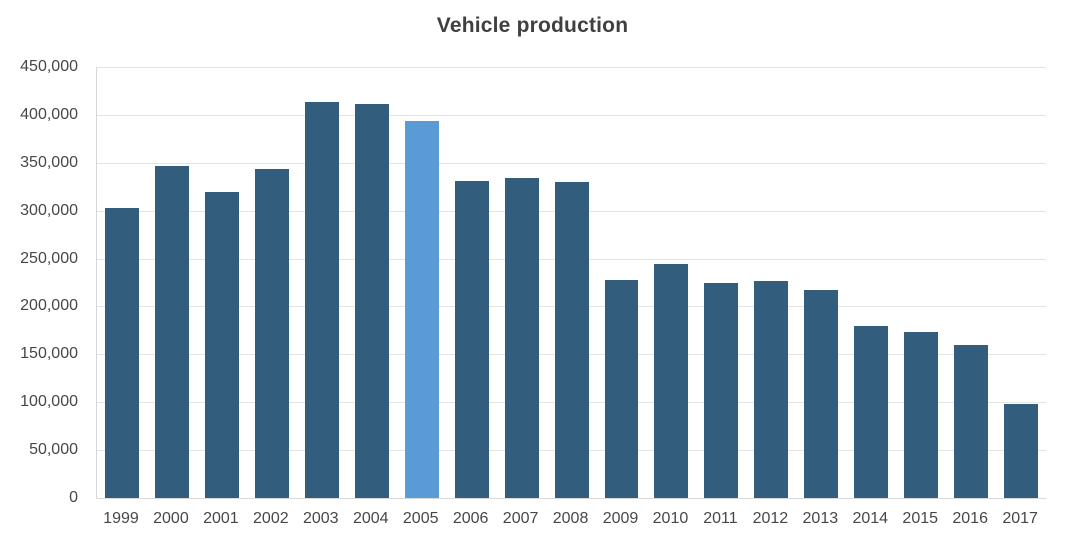 This screenshot has width=1065, height=555. I want to click on bar-slot-2017, so click(1021, 282).